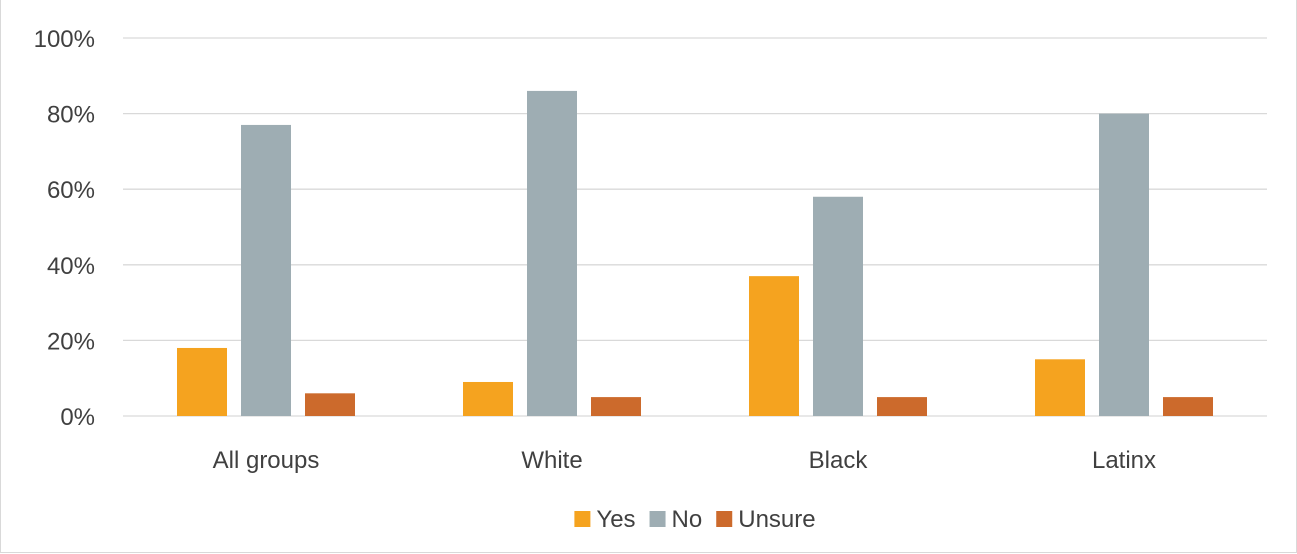 Image resolution: width=1297 pixels, height=554 pixels. What do you see at coordinates (64, 228) in the screenshot?
I see `y-axis: 0% 20% 40% 60% 80% 100%` at bounding box center [64, 228].